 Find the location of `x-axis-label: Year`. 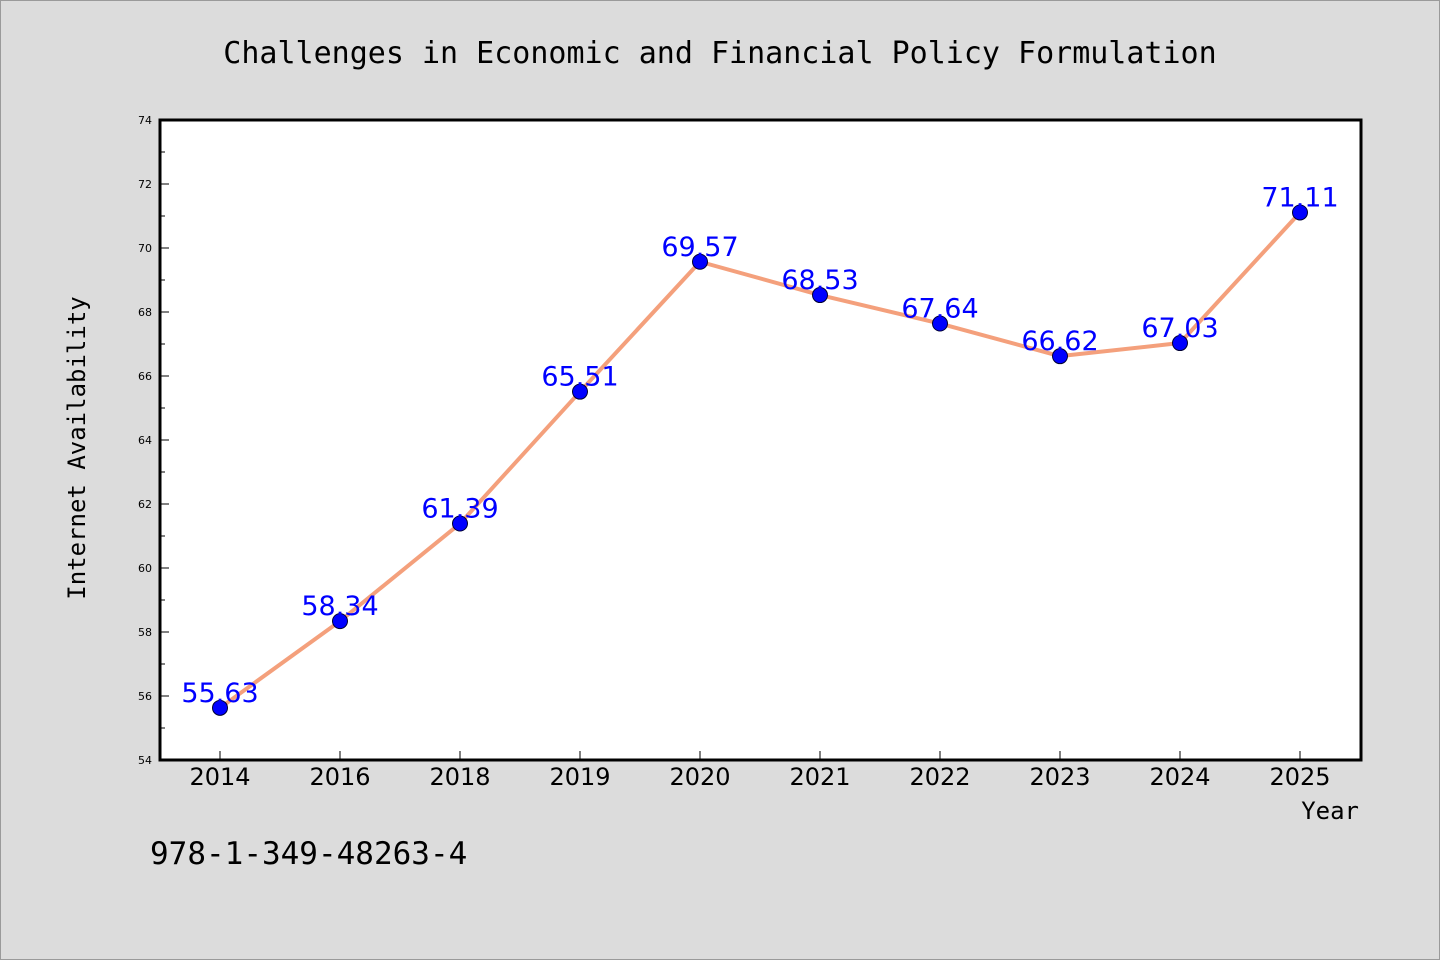

x-axis-label: Year is located at coordinates (1330, 811).